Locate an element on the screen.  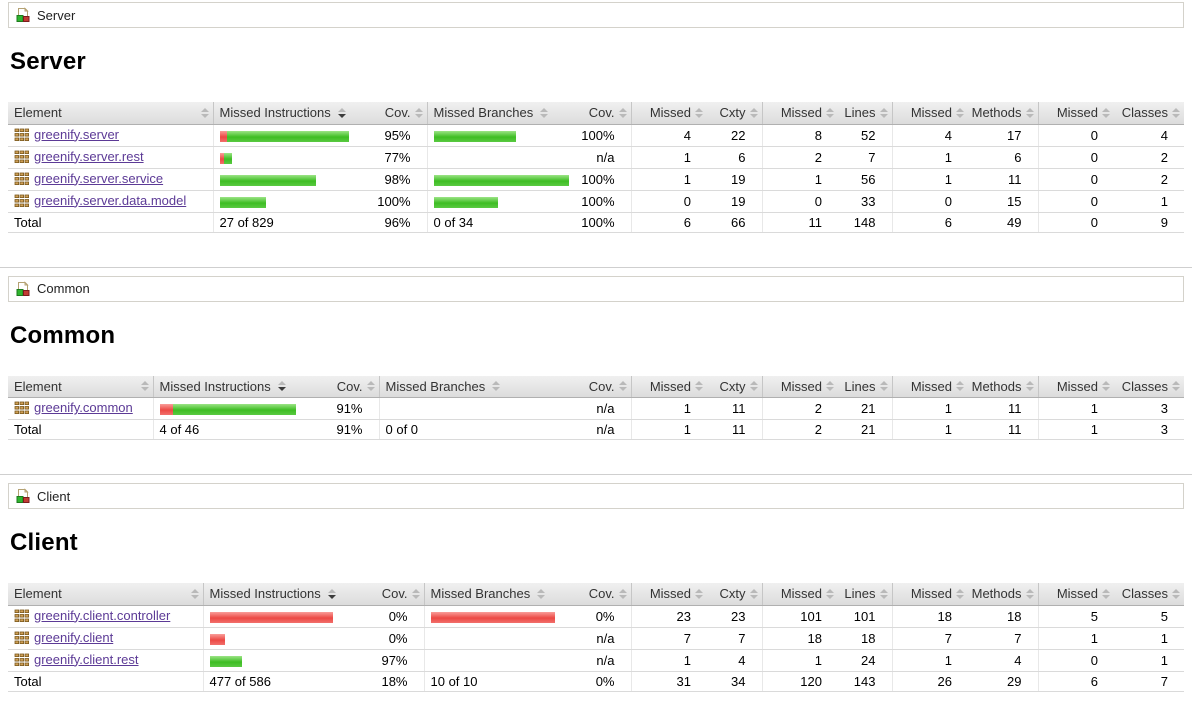
counter-value: 23 is located at coordinates (668, 616).